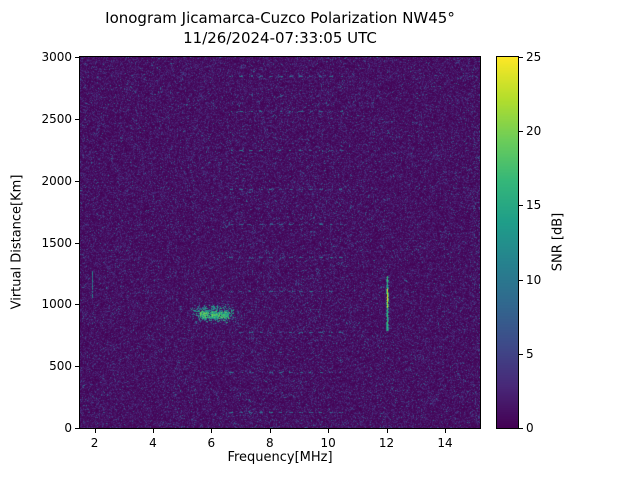 Image resolution: width=640 pixels, height=480 pixels. I want to click on x-tick-label: 8, so click(269, 443).